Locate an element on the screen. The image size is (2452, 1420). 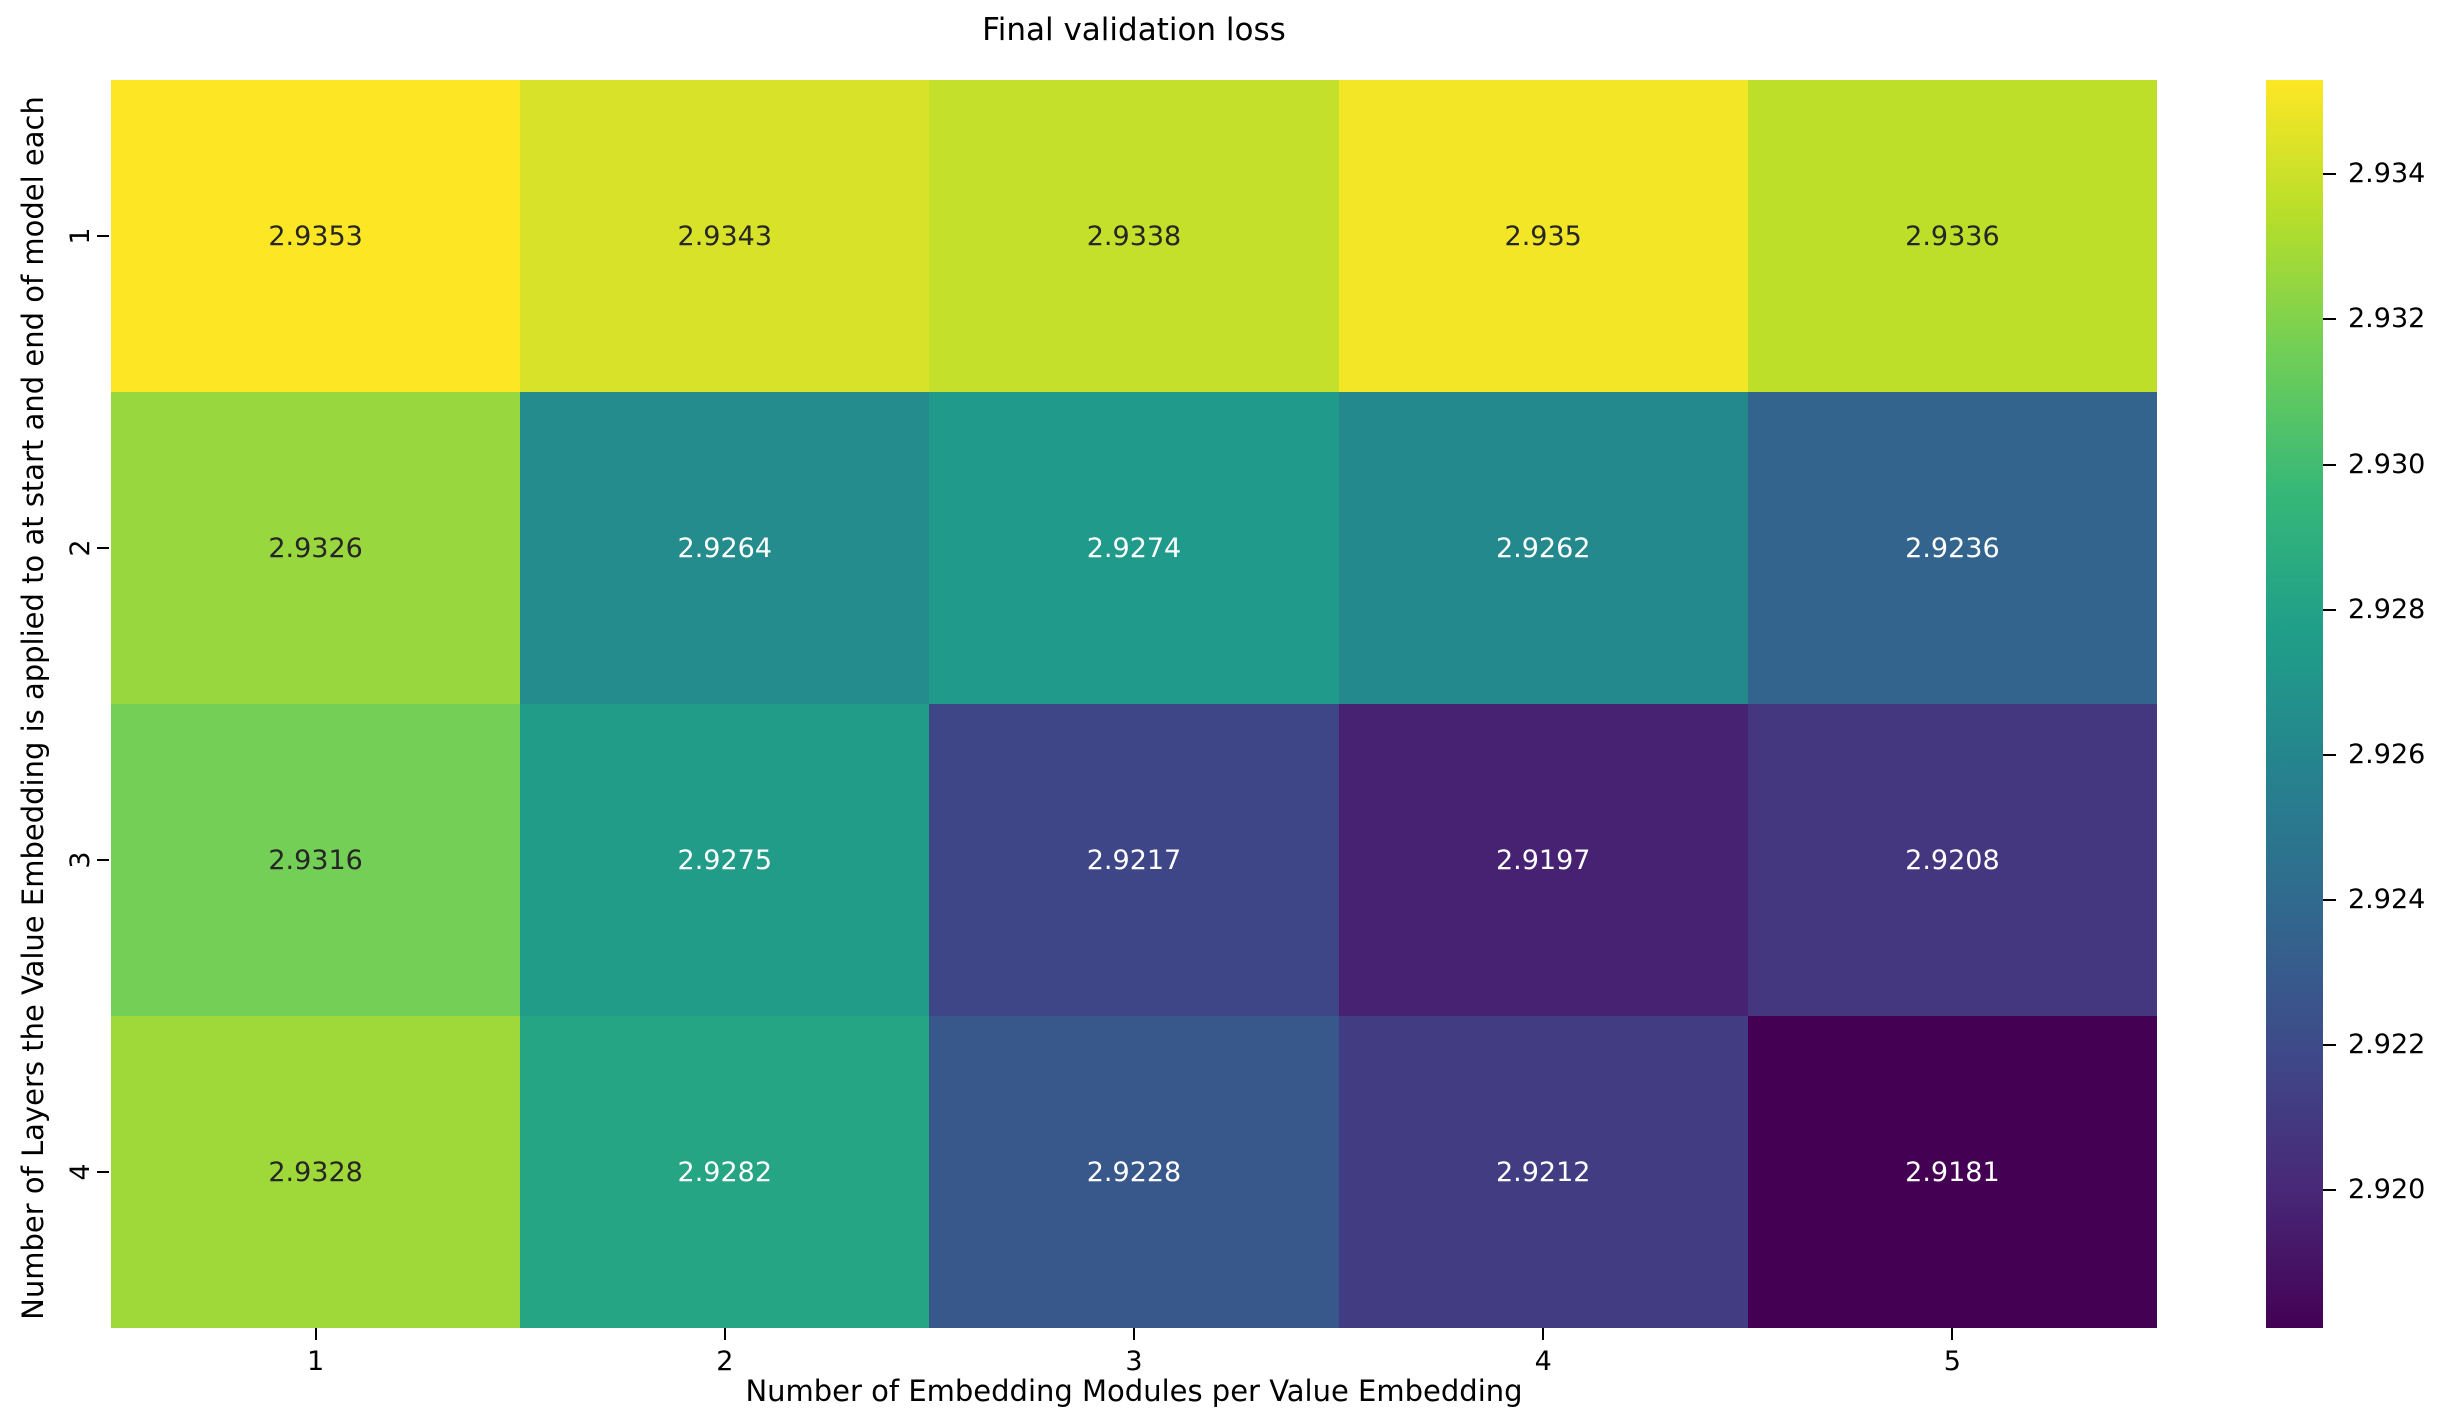
cell-annotation: 2.9282 is located at coordinates (725, 1172).